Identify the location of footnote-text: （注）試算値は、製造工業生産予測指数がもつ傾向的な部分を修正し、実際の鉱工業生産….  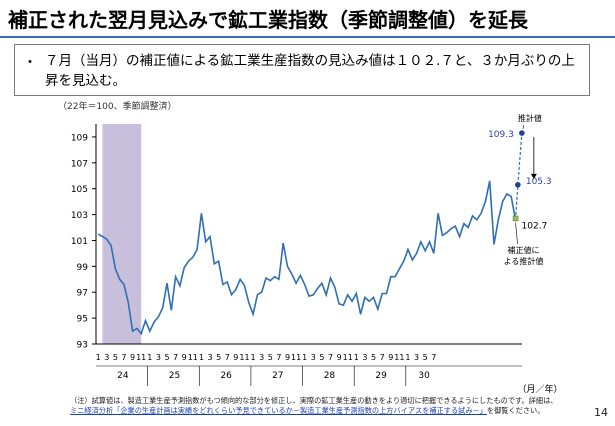
(314, 400).